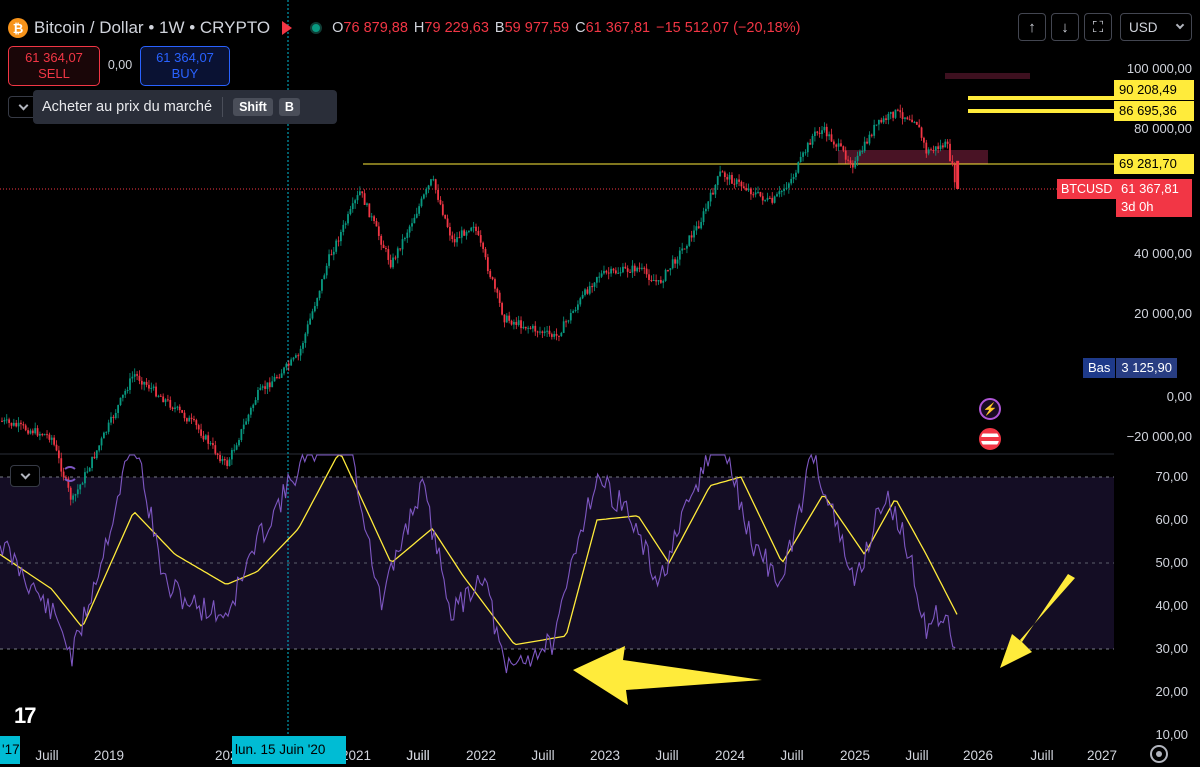 This screenshot has width=1200, height=767. I want to click on sell-button: 61 364,07 SELL, so click(54, 66).